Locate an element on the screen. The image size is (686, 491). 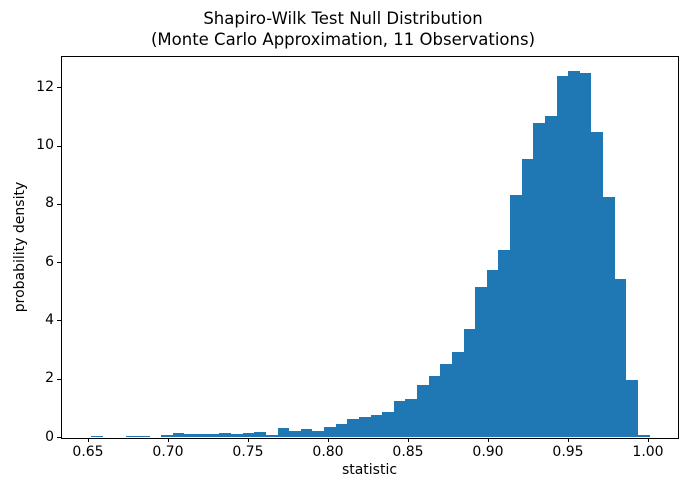
x-tick-label: 0.70 is located at coordinates (168, 452).